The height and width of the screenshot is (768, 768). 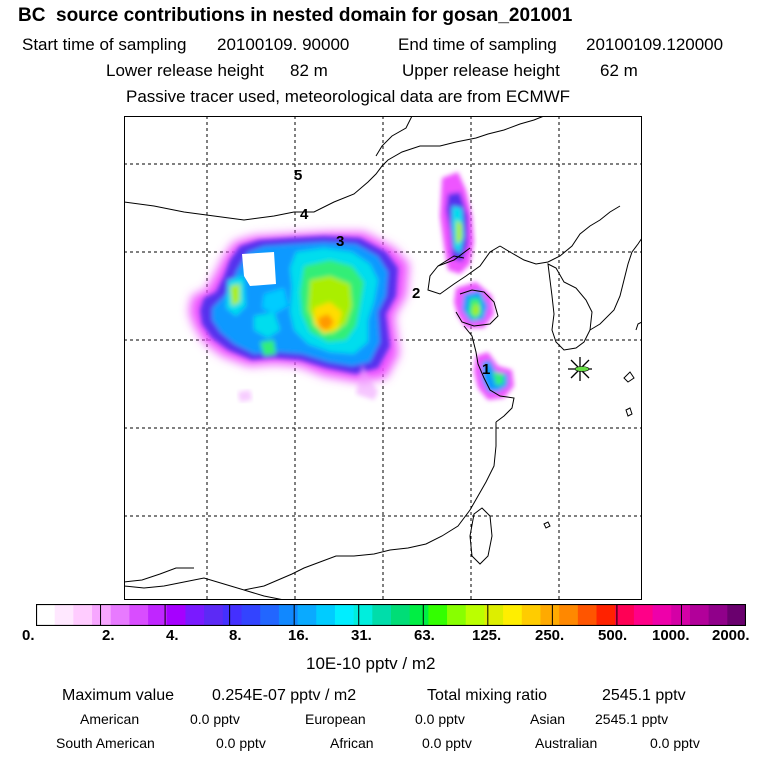 I want to click on contour-label-3: 3, so click(x=340, y=241).